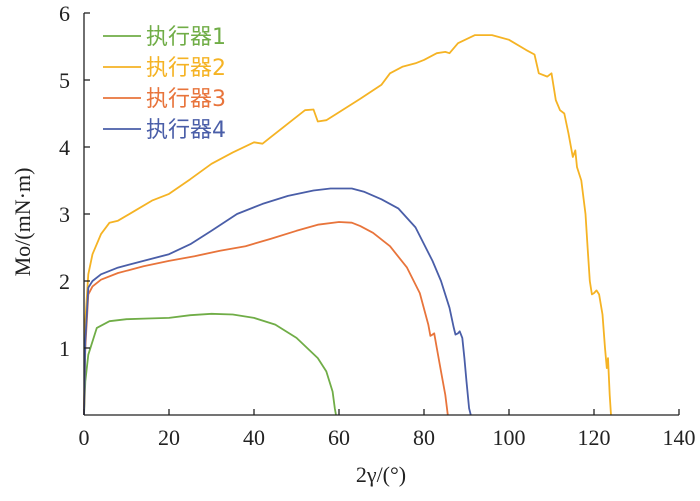 The height and width of the screenshot is (501, 700). I want to click on x-tick-label: 60, so click(339, 437).